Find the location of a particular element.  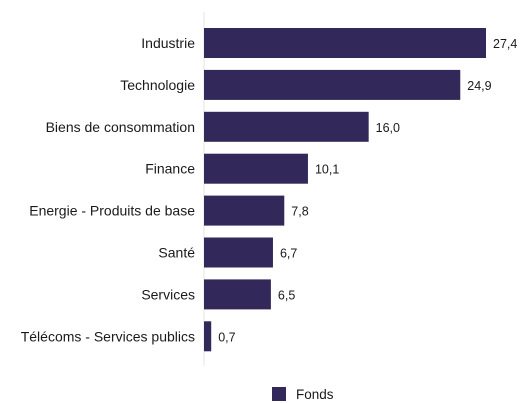

value-label-6: 6,5 is located at coordinates (286, 295).